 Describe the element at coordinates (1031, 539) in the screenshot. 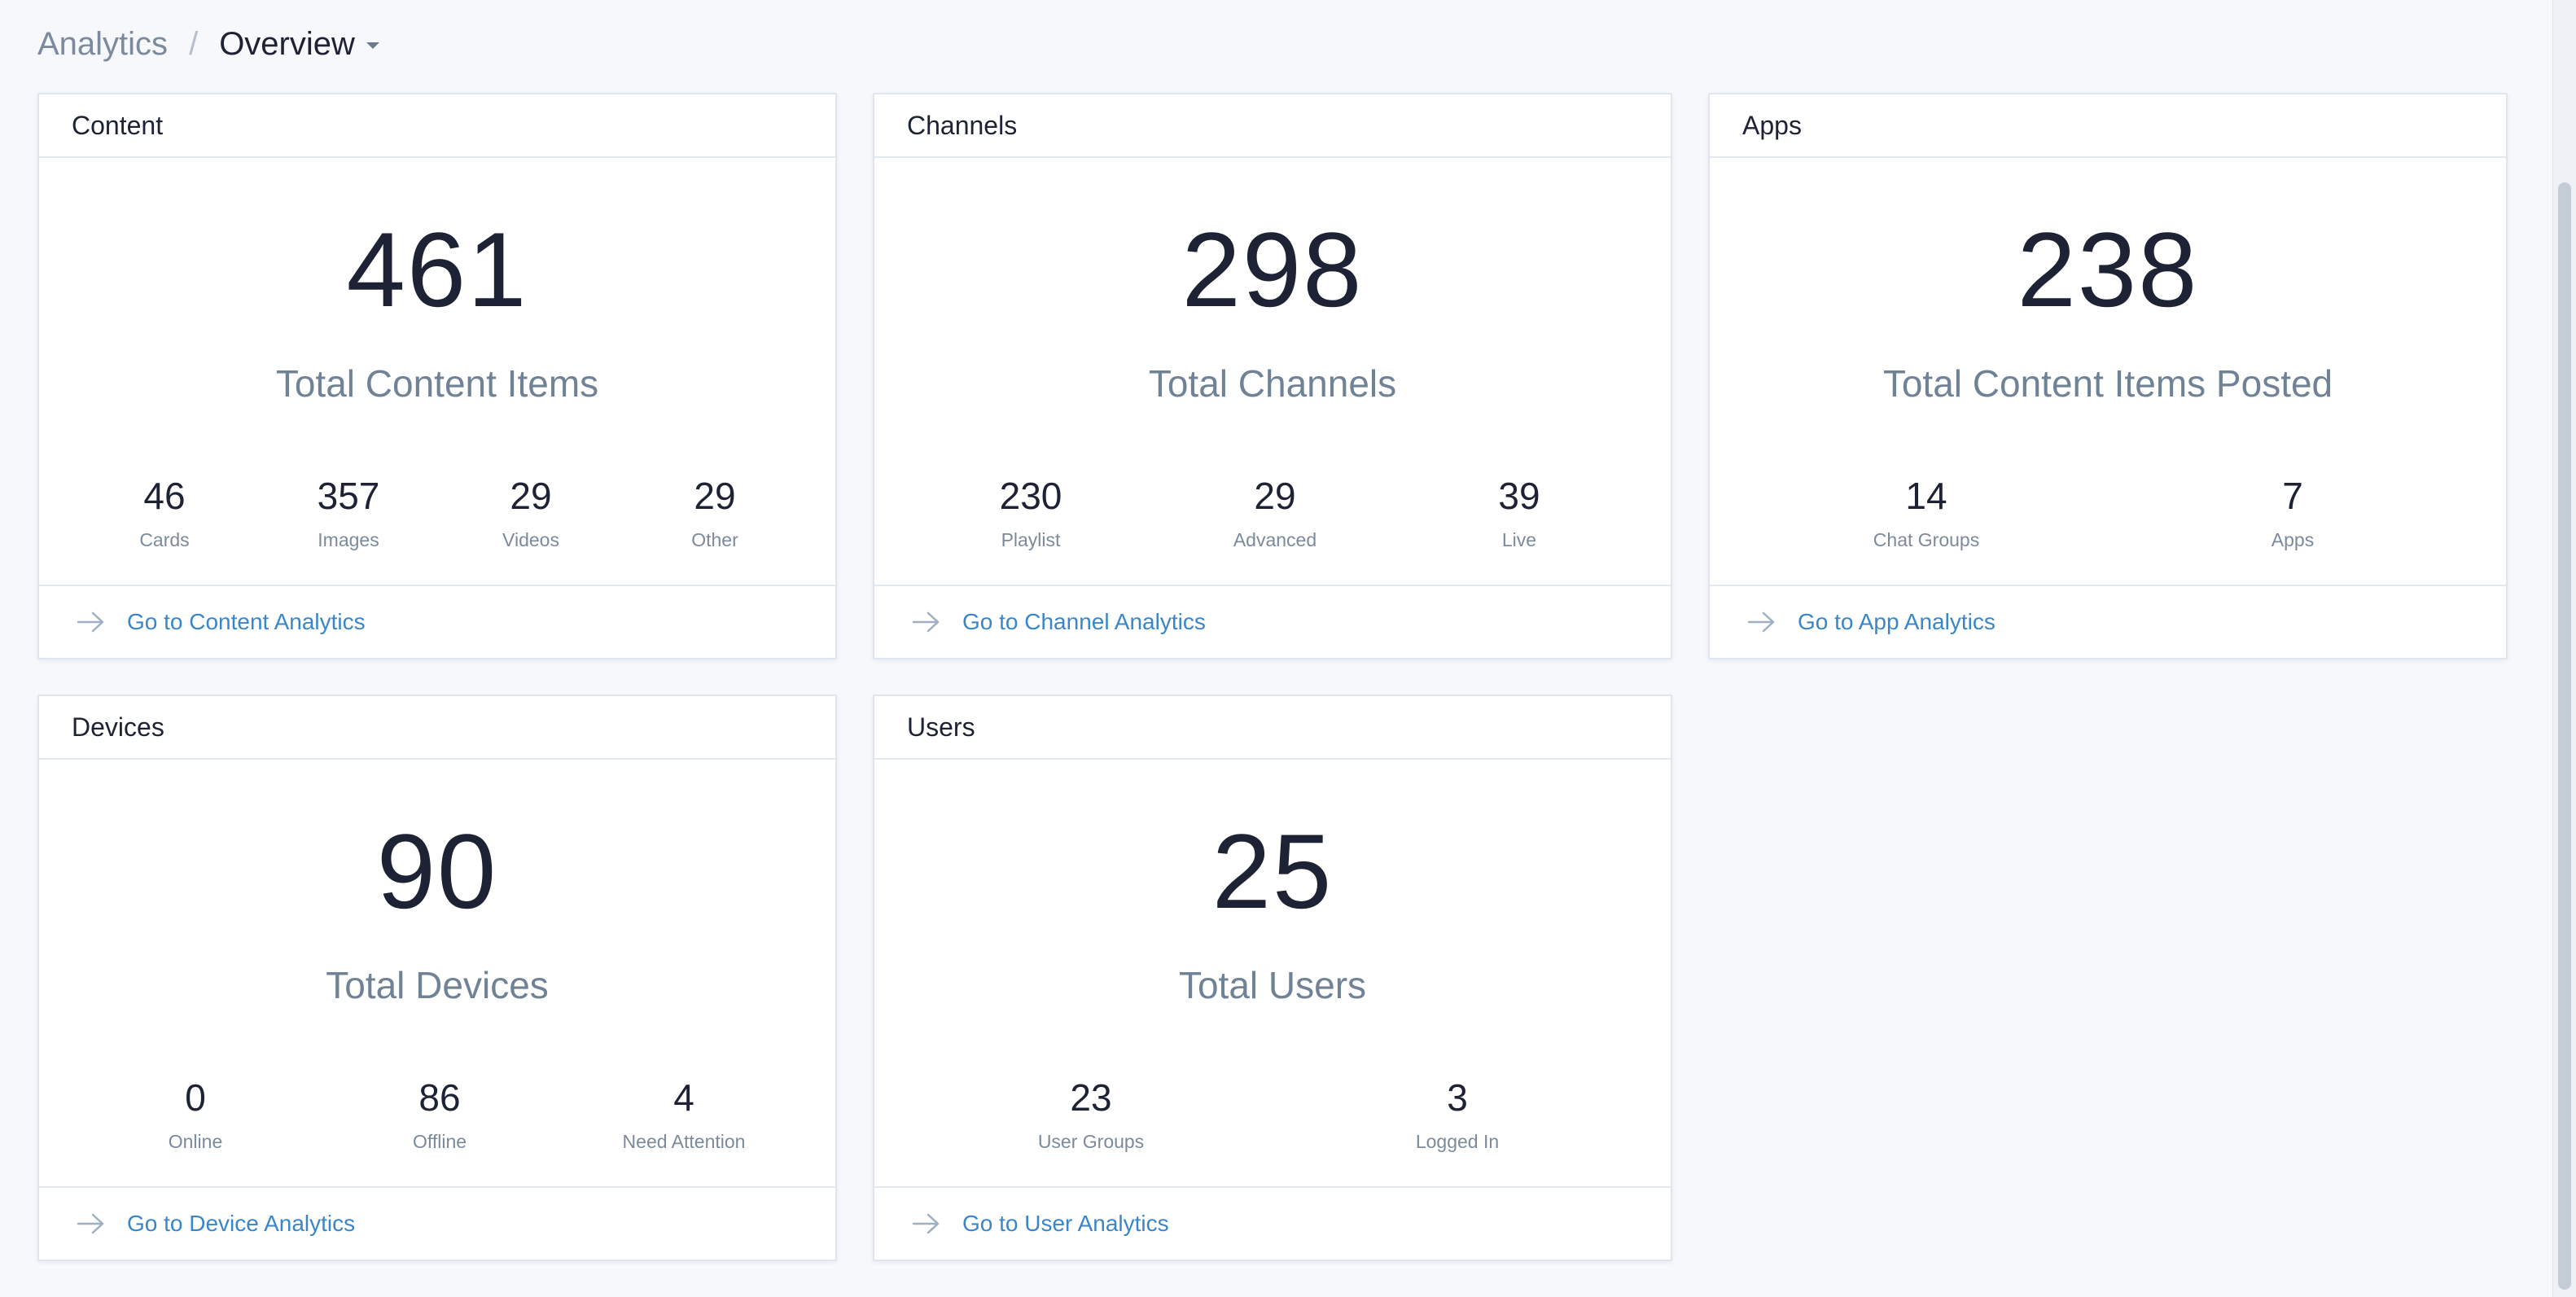

I see `stat-label: Playlist` at that location.